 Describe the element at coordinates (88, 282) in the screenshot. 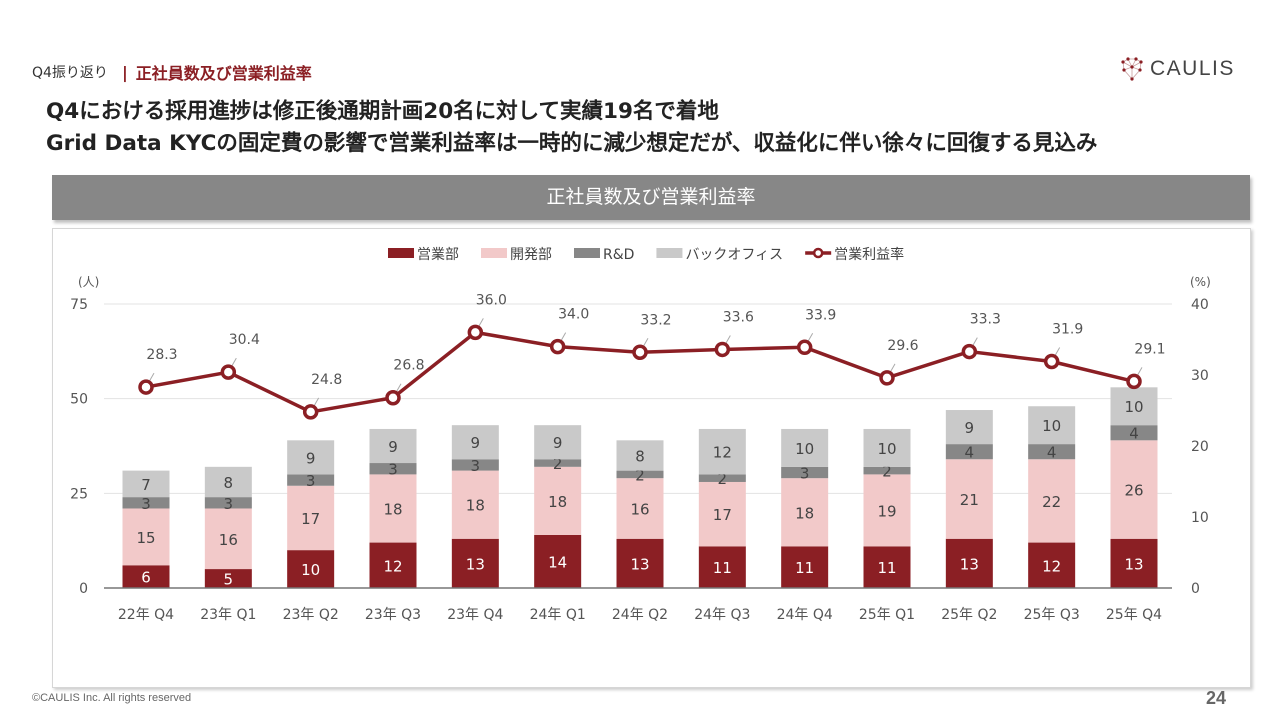

I see `y-axis-unit-label: (人)` at that location.